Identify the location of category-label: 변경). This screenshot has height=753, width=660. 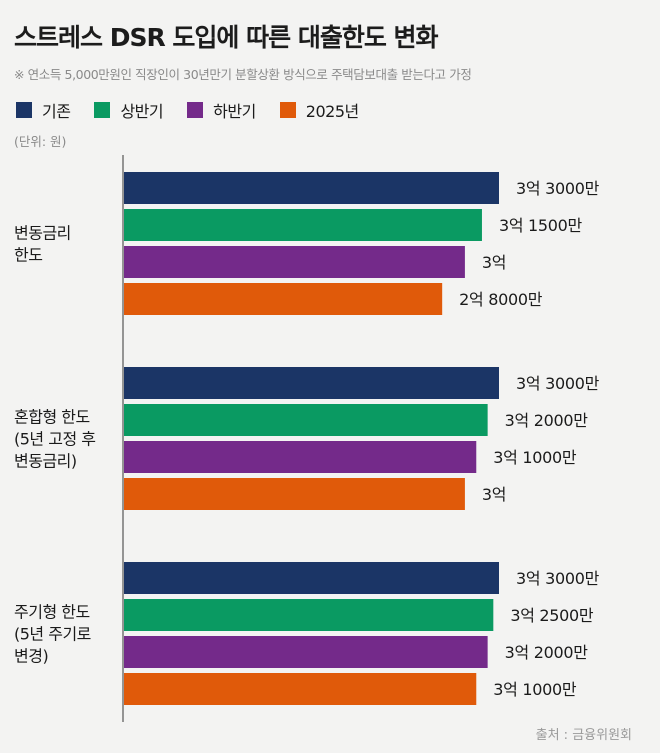
(31, 656).